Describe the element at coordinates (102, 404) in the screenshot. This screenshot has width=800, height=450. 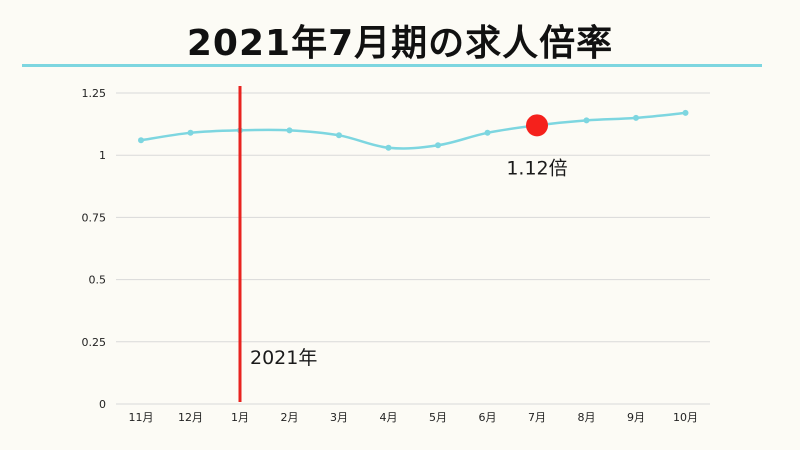
I see `y-tick-label: 0` at that location.